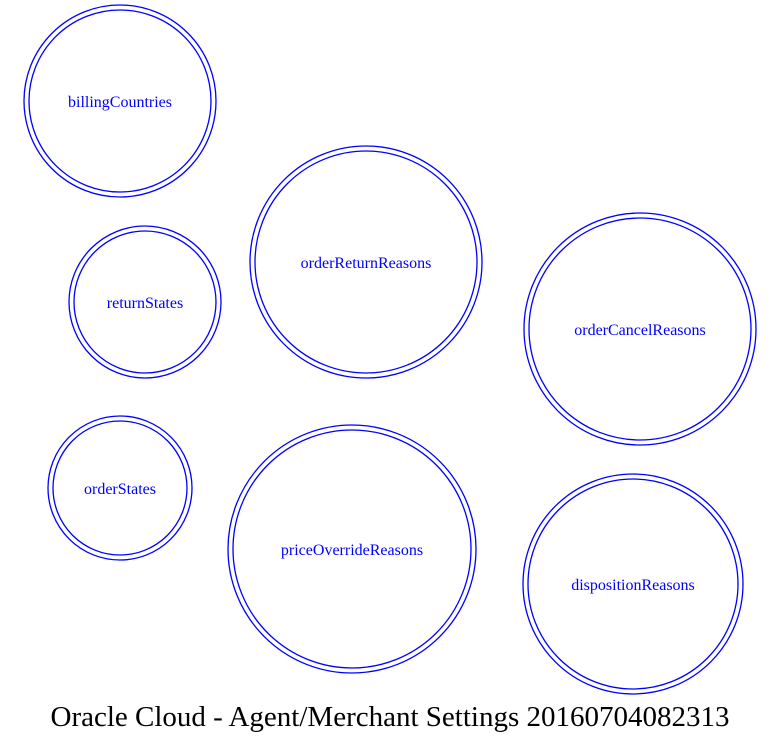  I want to click on node-label: priceOverrideReasons, so click(352, 550).